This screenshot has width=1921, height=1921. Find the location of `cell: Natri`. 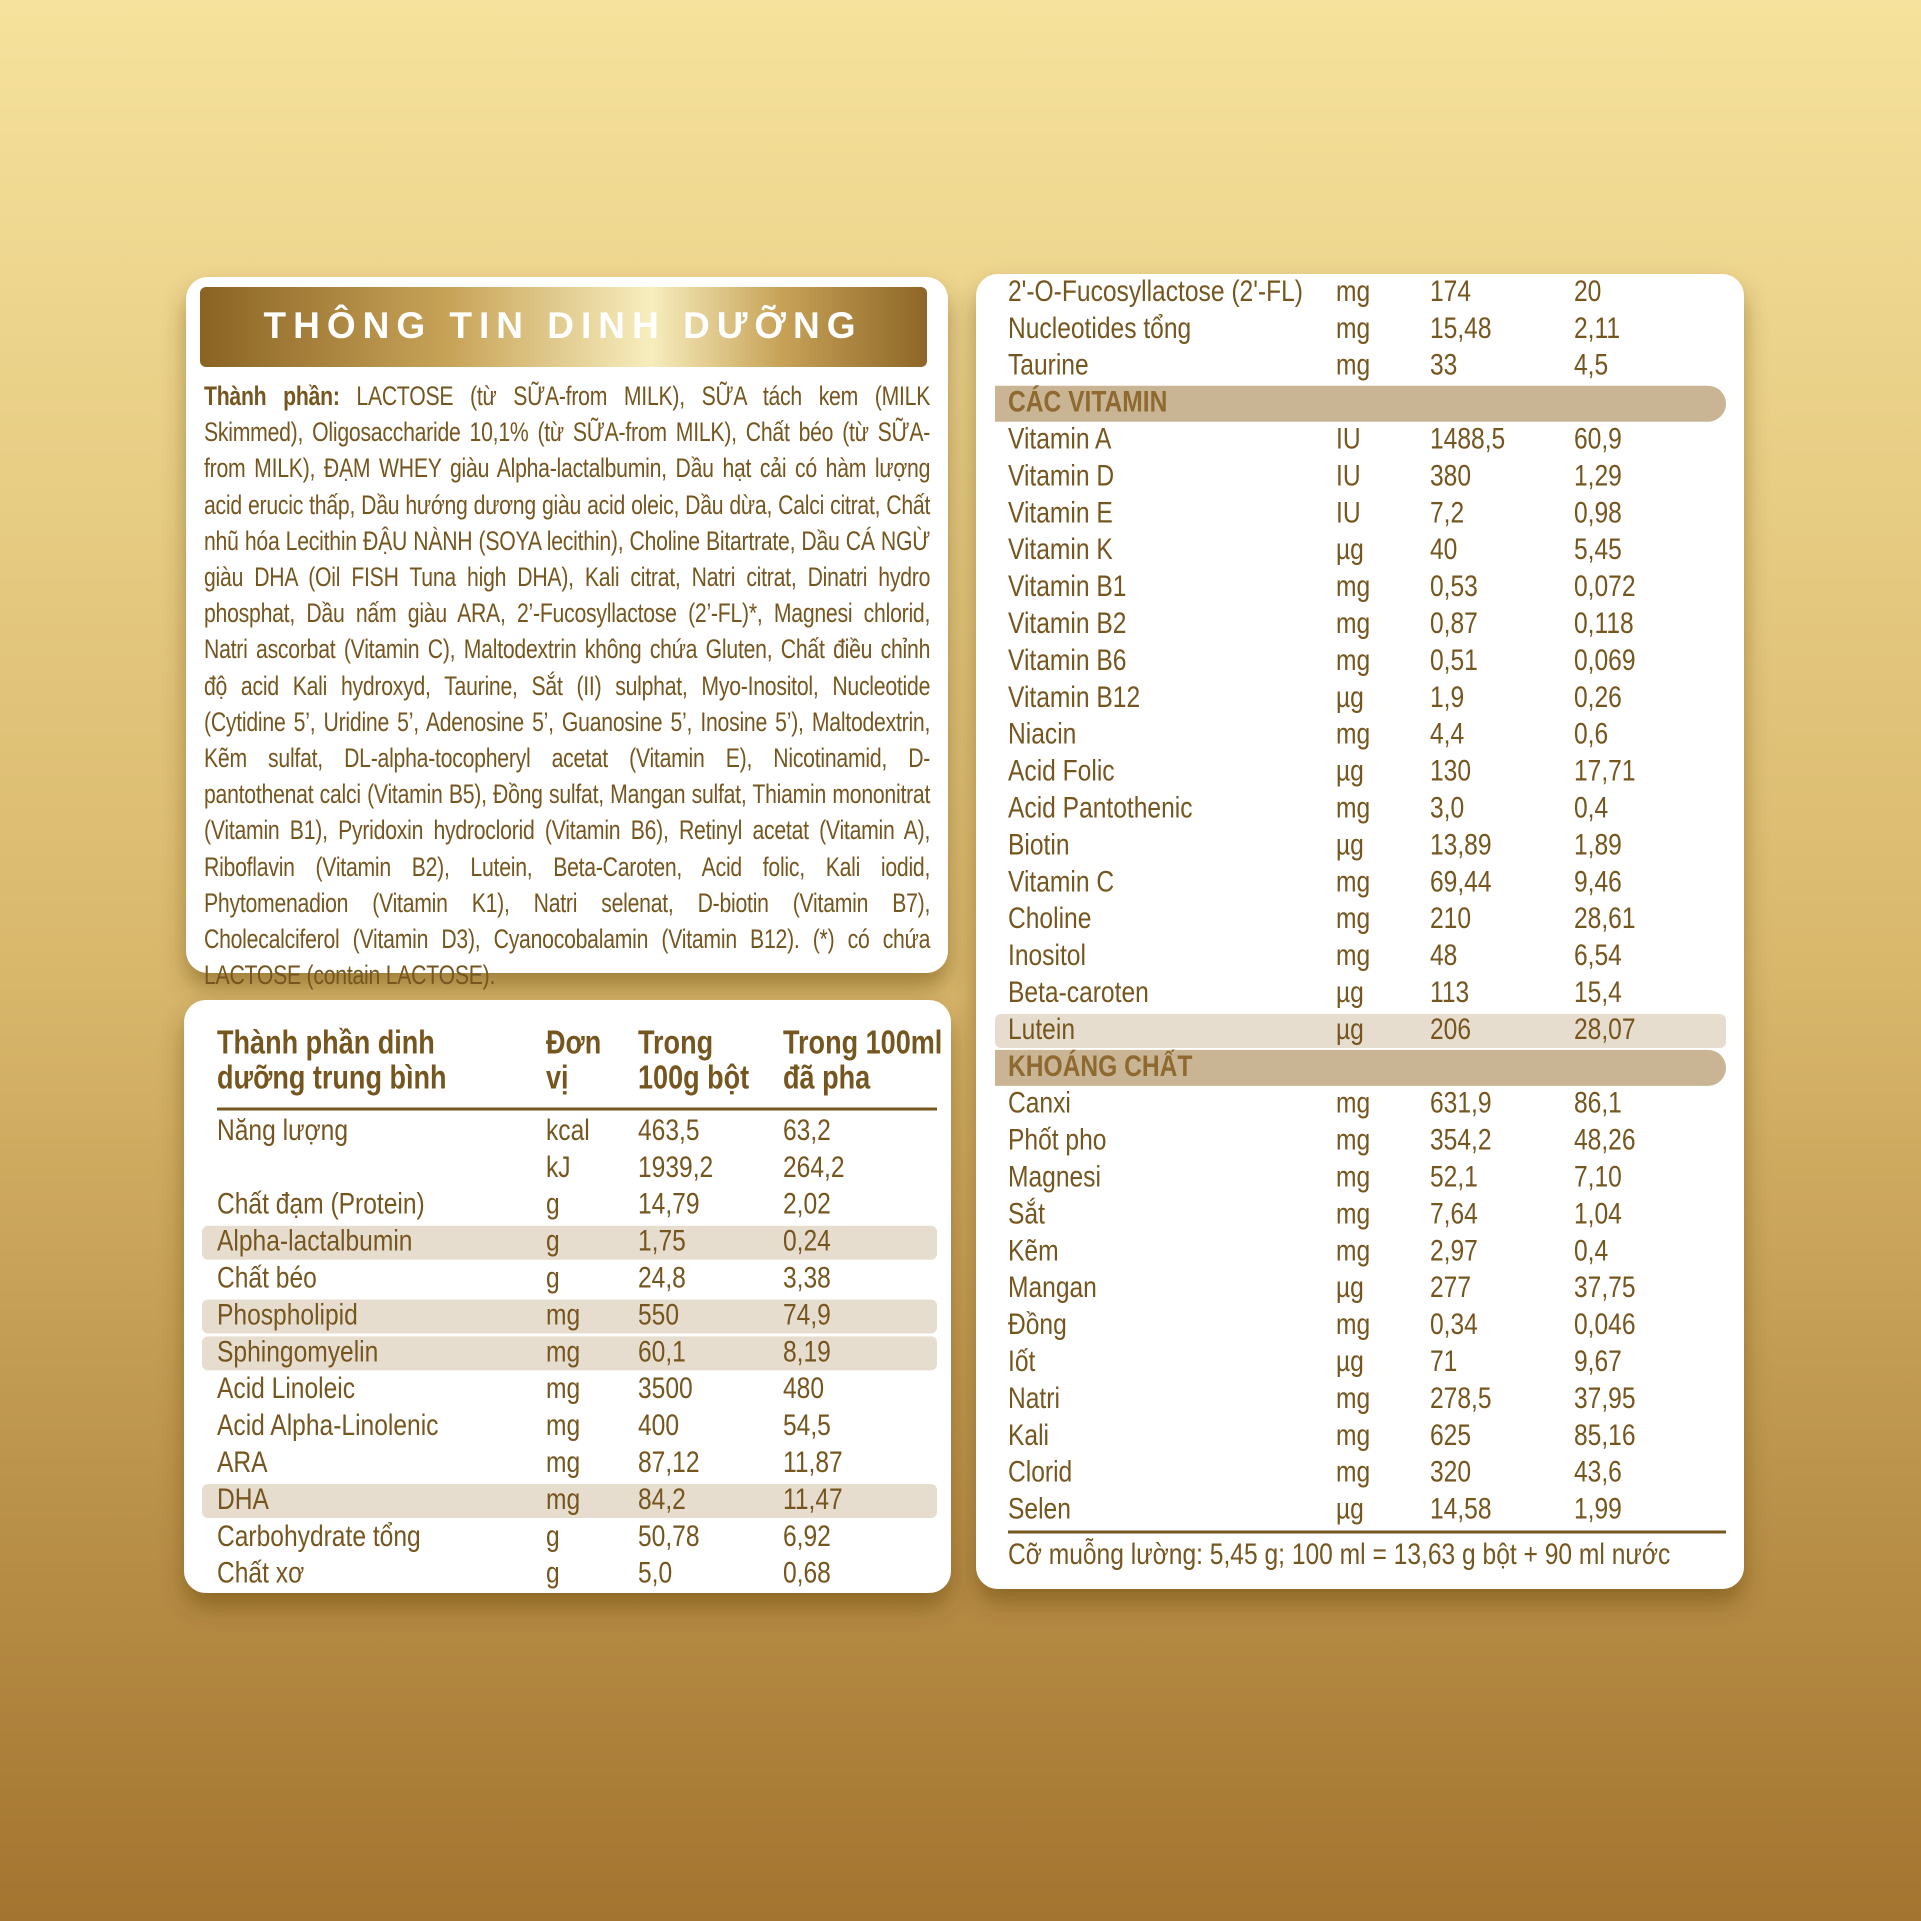

cell: Natri is located at coordinates (1034, 1398).